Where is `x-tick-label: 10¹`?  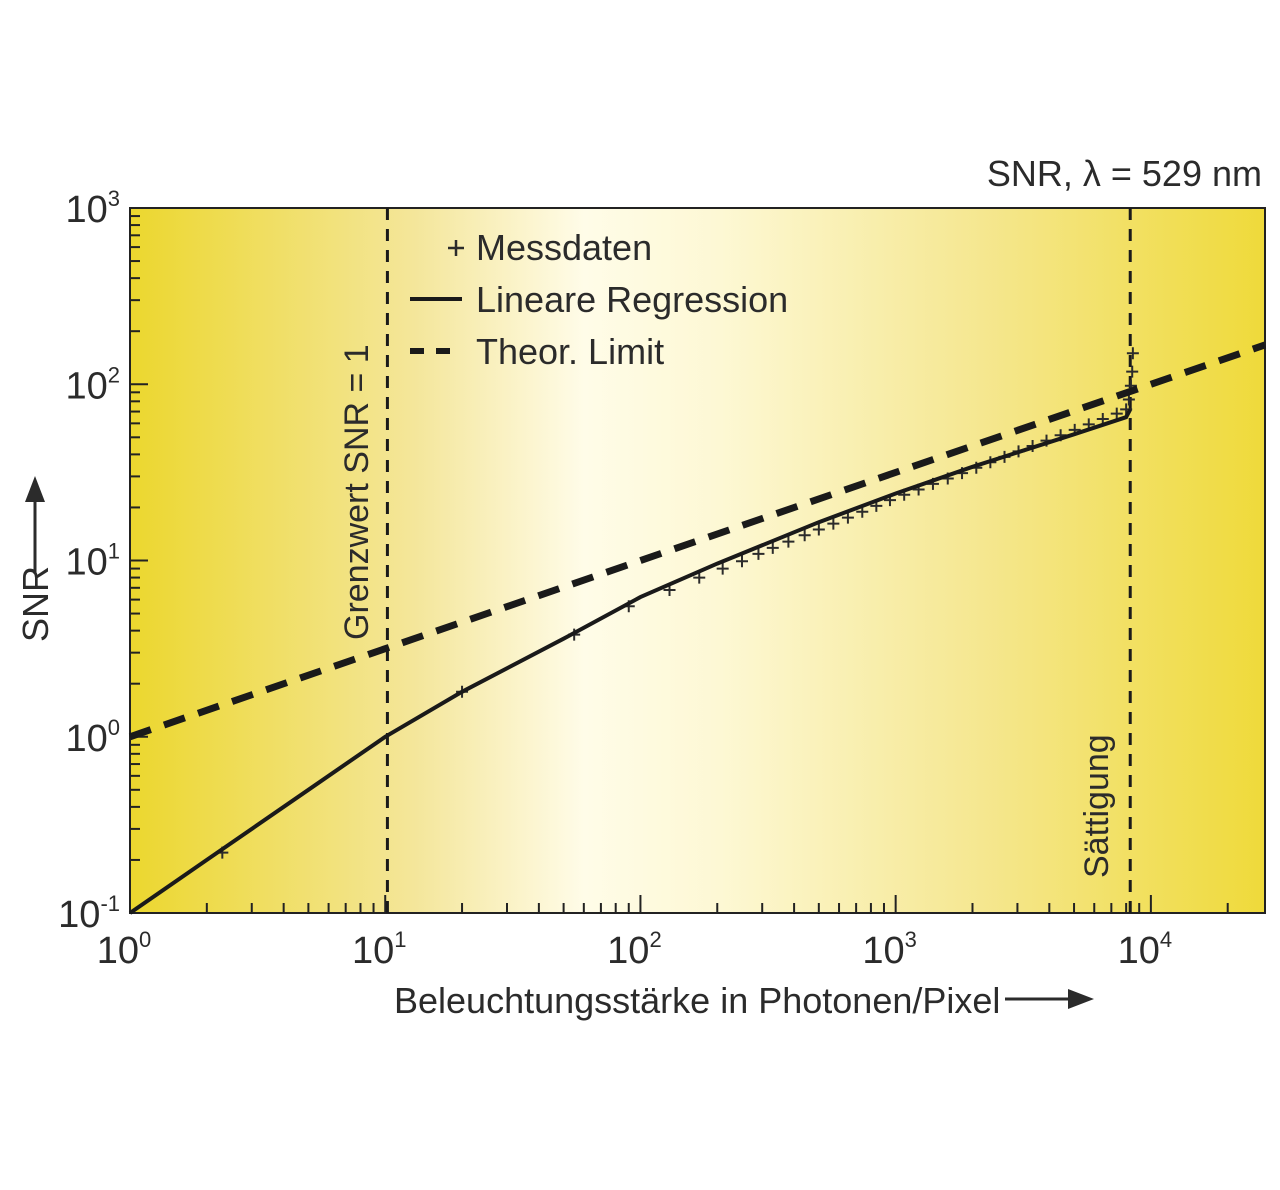
x-tick-label: 10¹ is located at coordinates (379, 949).